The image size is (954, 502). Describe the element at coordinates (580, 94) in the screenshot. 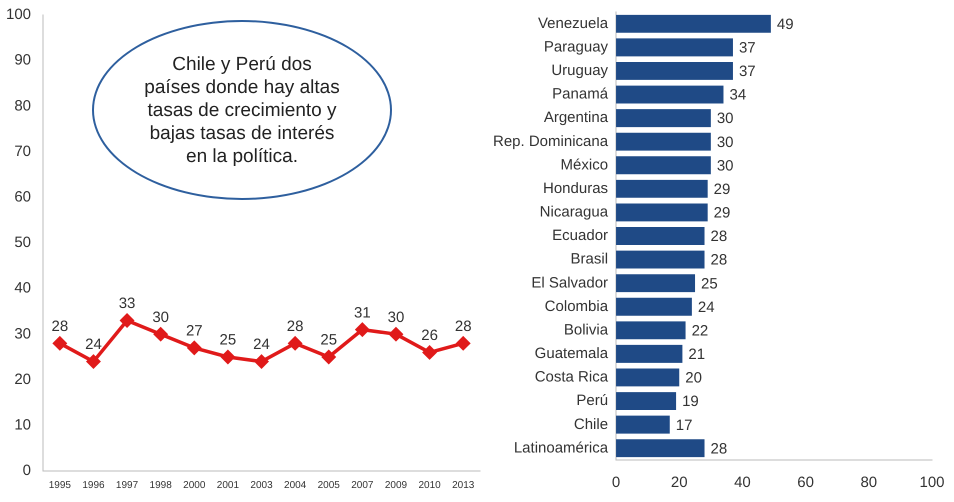

I see `y-tick-label: Panamá` at that location.